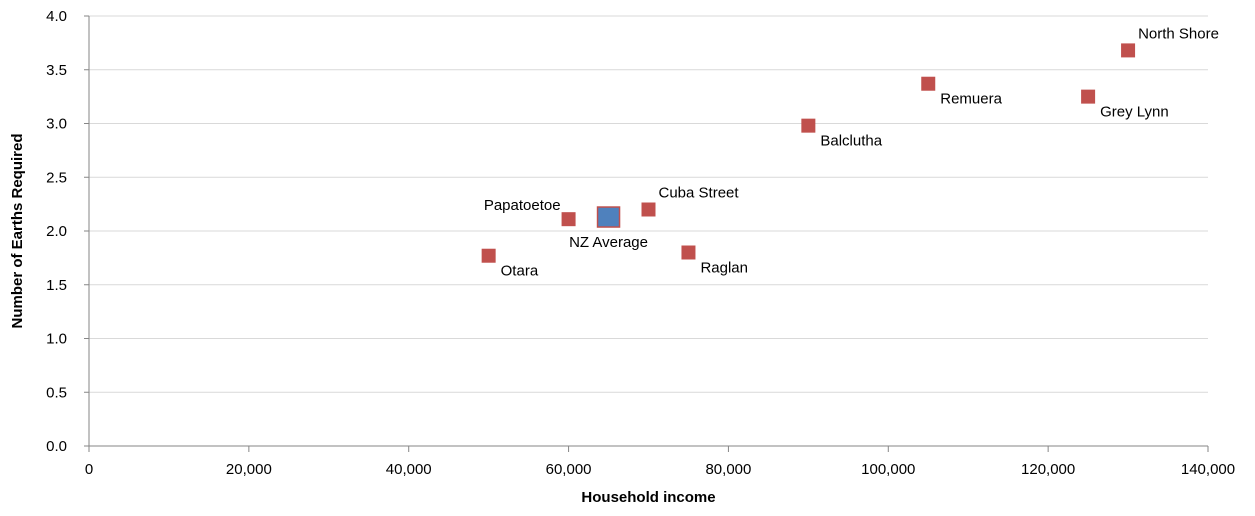 This screenshot has height=516, width=1255. Describe the element at coordinates (971, 99) in the screenshot. I see `data-point-label: Remuera` at that location.